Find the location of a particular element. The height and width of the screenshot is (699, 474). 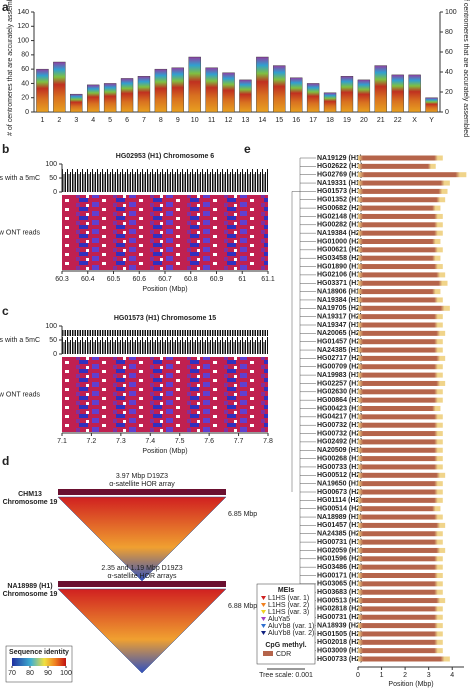

size-label: 6.85 Mbp is located at coordinates (242, 514).